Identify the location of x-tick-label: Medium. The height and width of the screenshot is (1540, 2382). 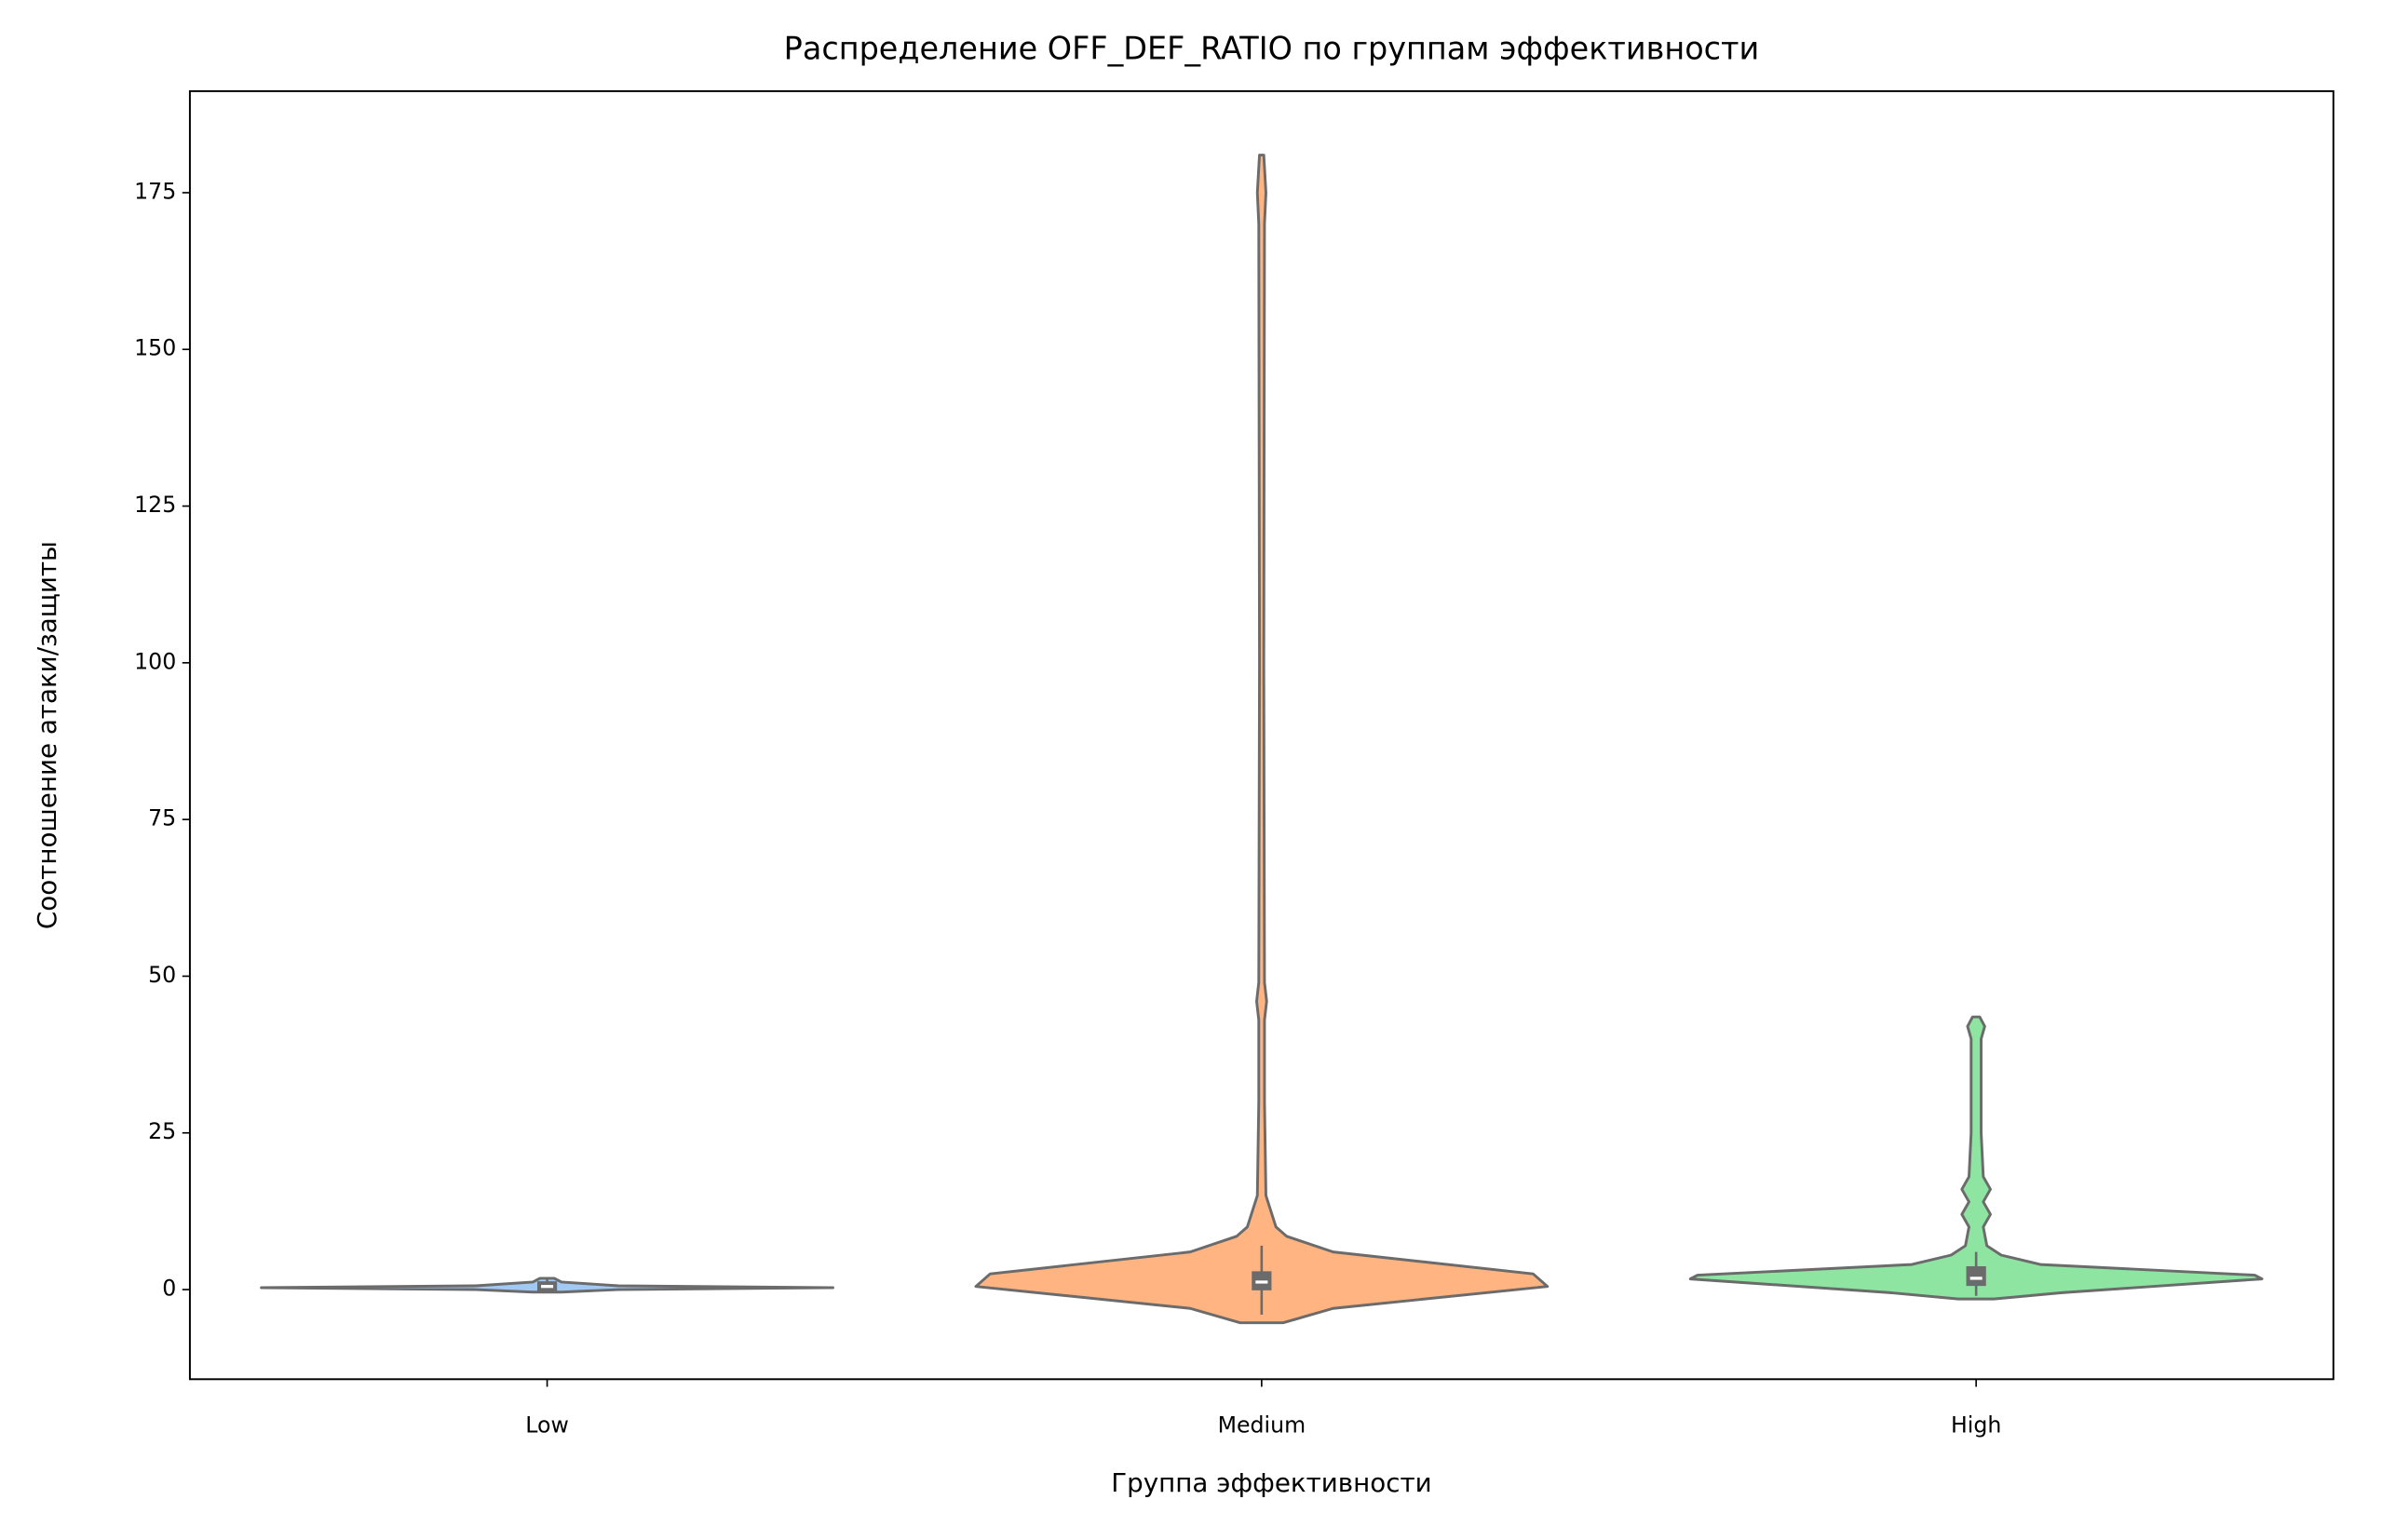
(1262, 1425).